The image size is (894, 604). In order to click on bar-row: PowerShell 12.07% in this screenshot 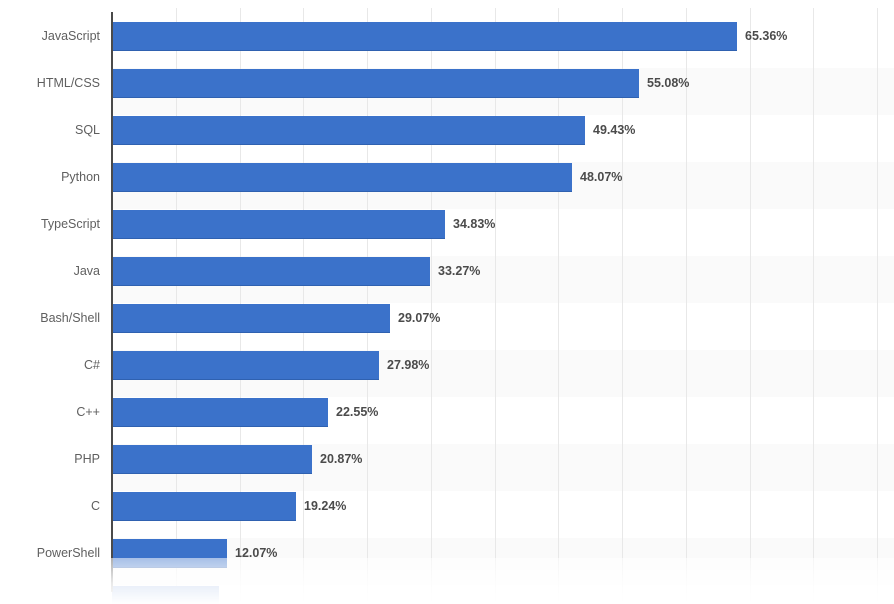, I will do `click(447, 553)`.